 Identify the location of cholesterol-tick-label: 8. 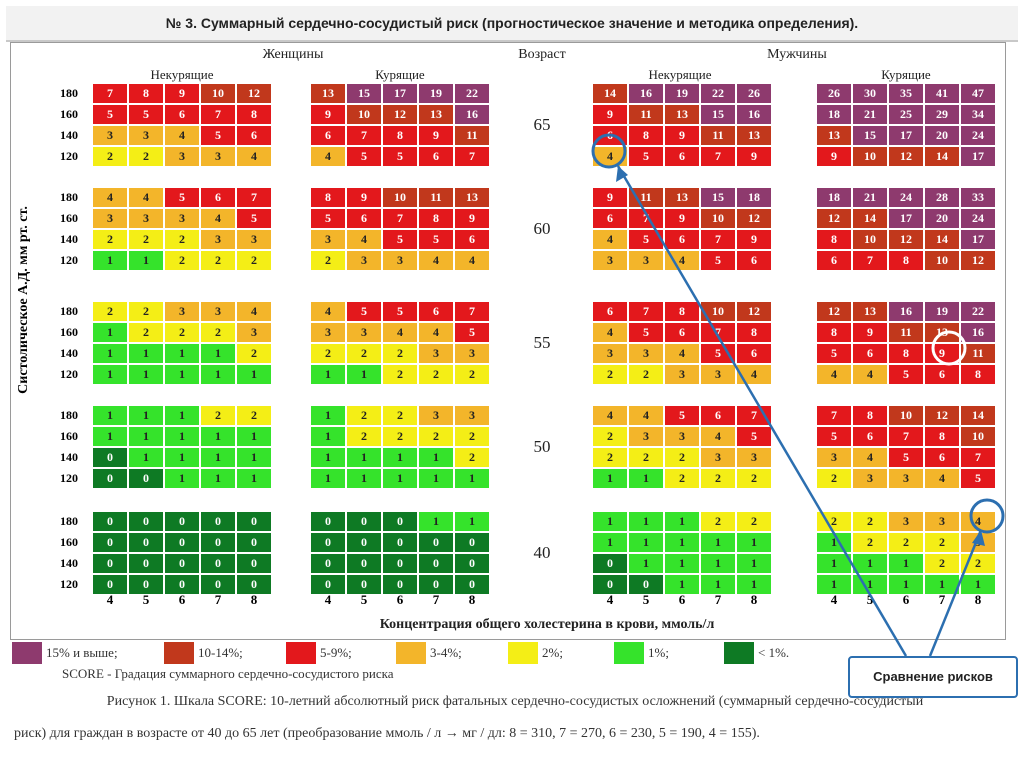
(978, 599).